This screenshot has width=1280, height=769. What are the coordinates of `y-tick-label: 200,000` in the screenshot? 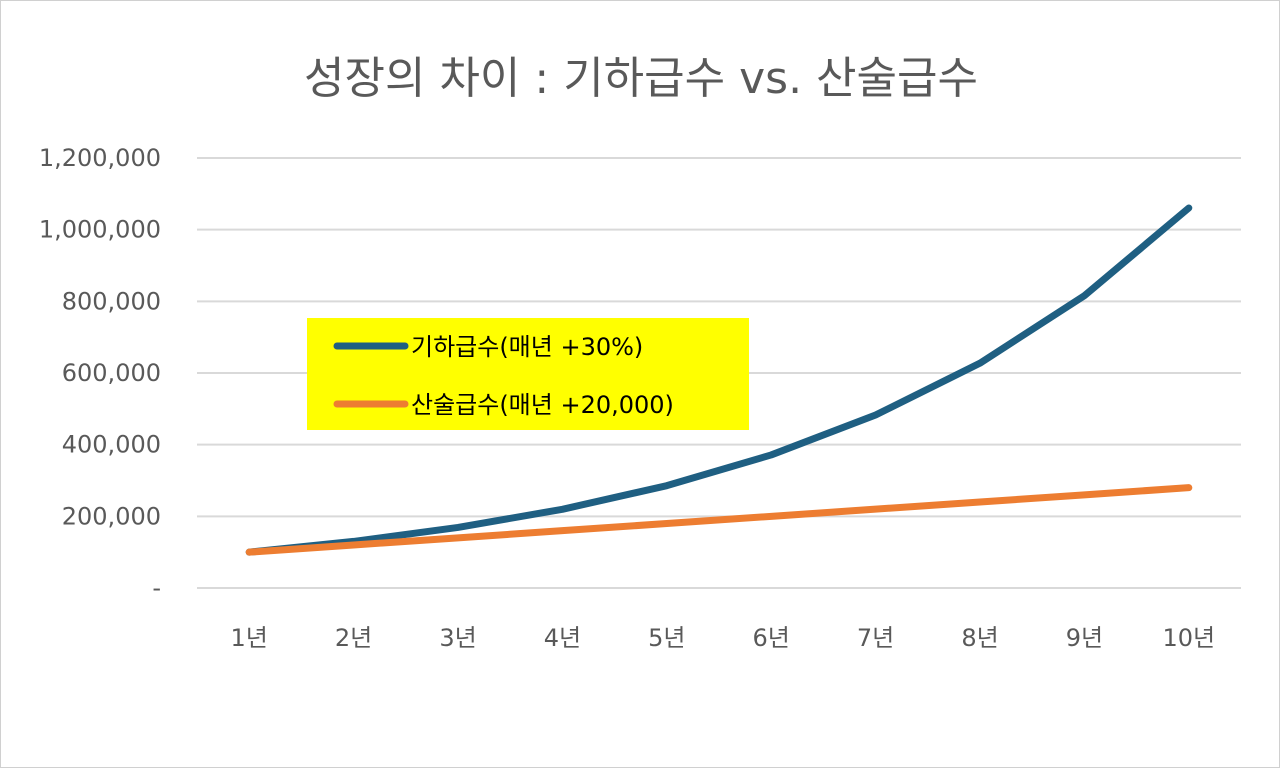 It's located at (111, 516).